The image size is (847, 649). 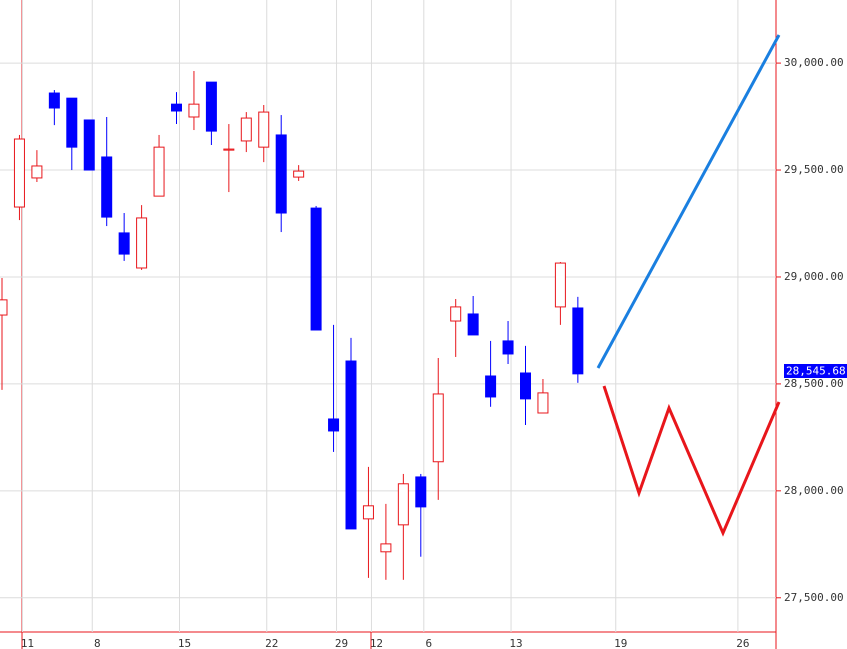 I want to click on y-tick-label: 30,000.00, so click(x=814, y=62).